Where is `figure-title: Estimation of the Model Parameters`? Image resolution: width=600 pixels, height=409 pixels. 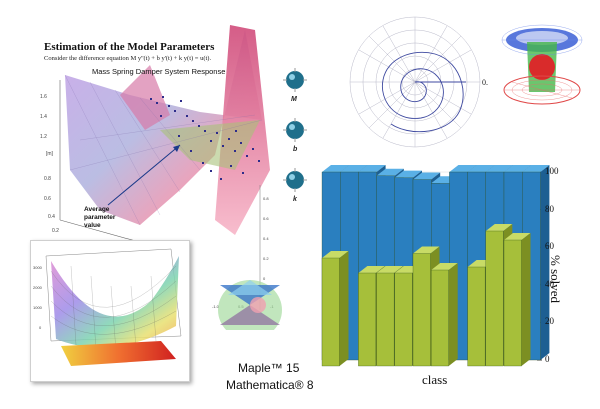
figure-title: Estimation of the Model Parameters is located at coordinates (129, 47).